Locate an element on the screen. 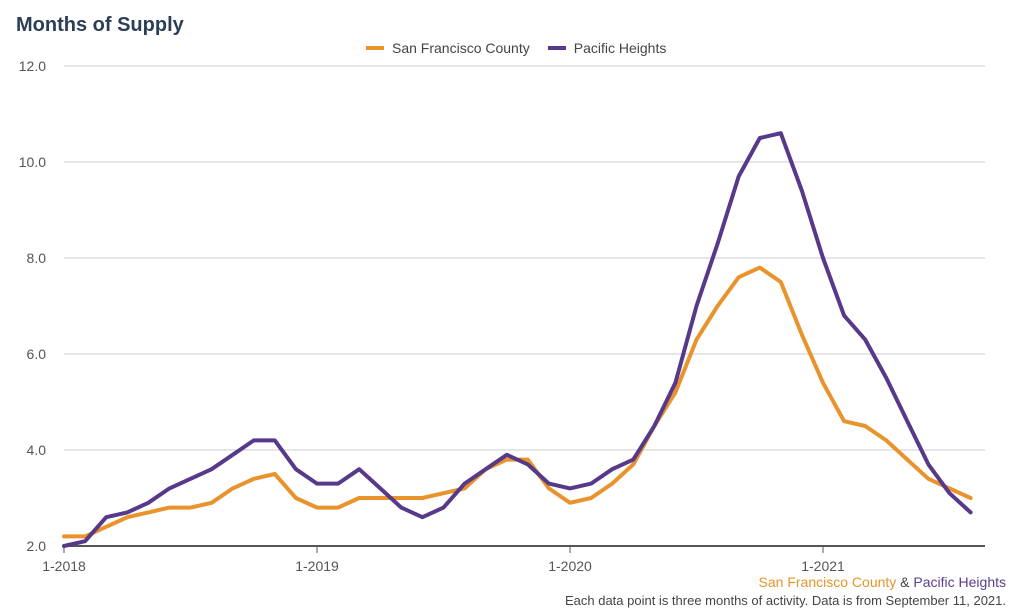  footer-source-line: San Francisco County & Pacific Heights is located at coordinates (882, 582).